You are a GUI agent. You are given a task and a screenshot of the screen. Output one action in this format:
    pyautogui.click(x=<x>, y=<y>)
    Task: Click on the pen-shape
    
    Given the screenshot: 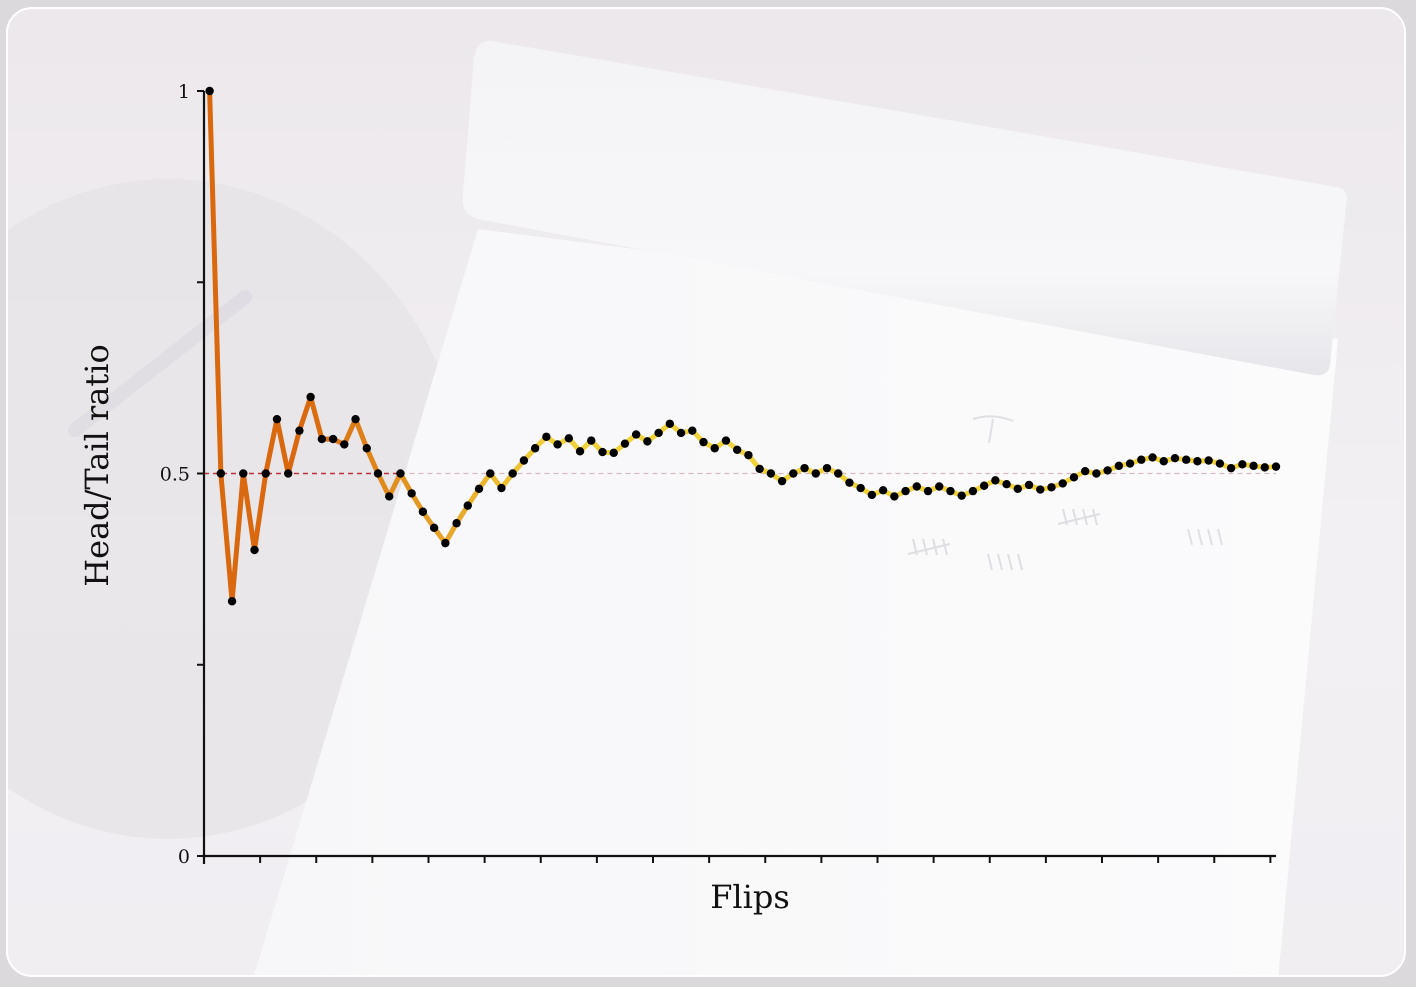 What is the action you would take?
    pyautogui.click(x=160, y=364)
    